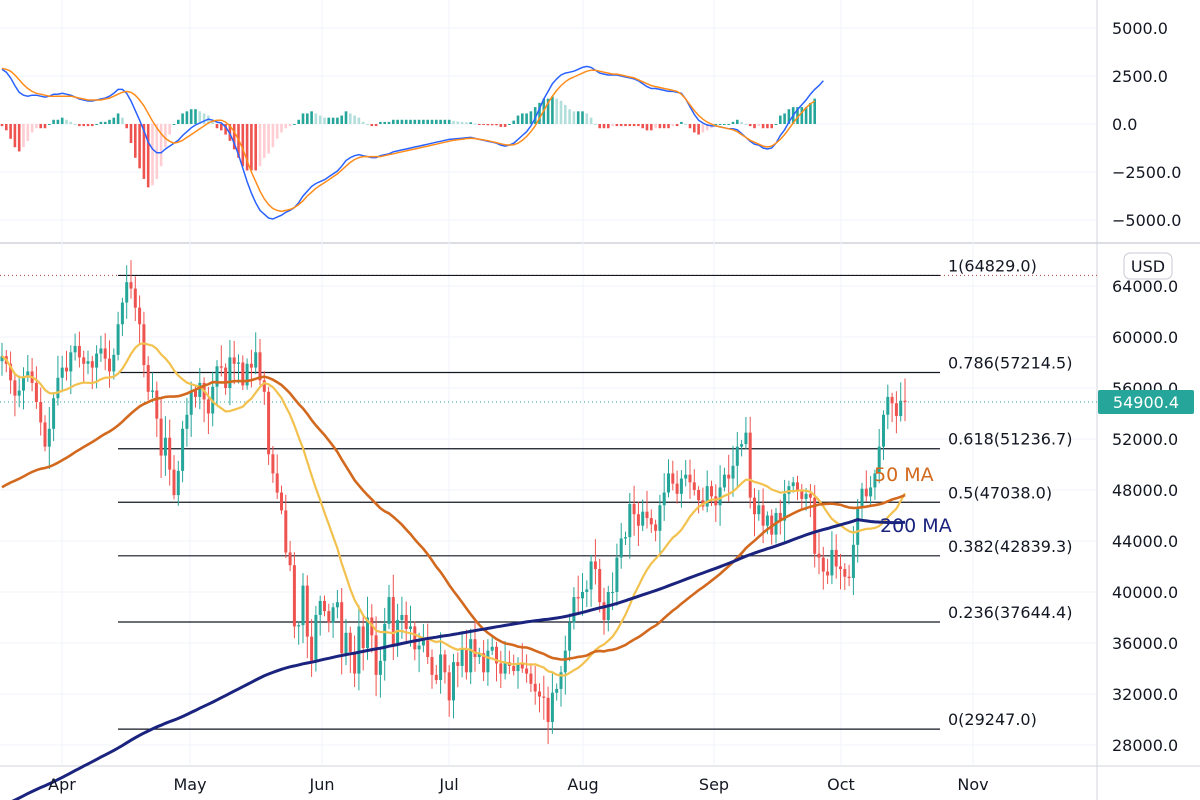 The height and width of the screenshot is (800, 1200). Describe the element at coordinates (916, 526) in the screenshot. I see `ma-label: 200 MA` at that location.